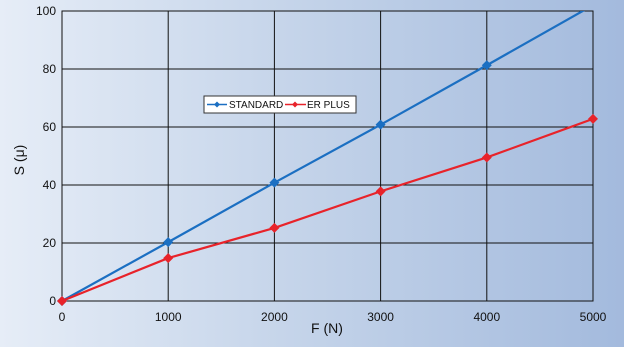  Describe the element at coordinates (50, 243) in the screenshot. I see `y-tick-label: 20` at that location.